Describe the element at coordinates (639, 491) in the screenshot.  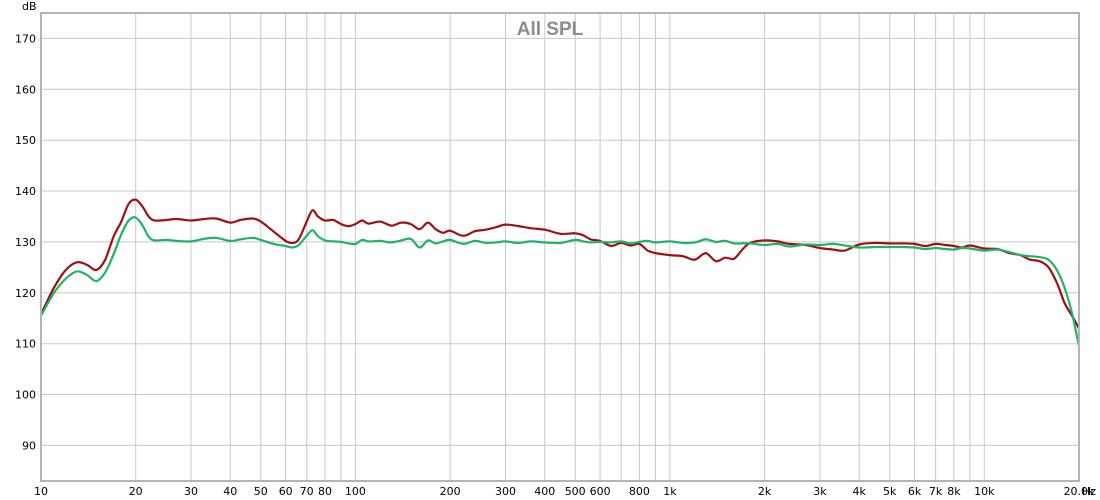
I see `x-tick-label: 800` at that location.